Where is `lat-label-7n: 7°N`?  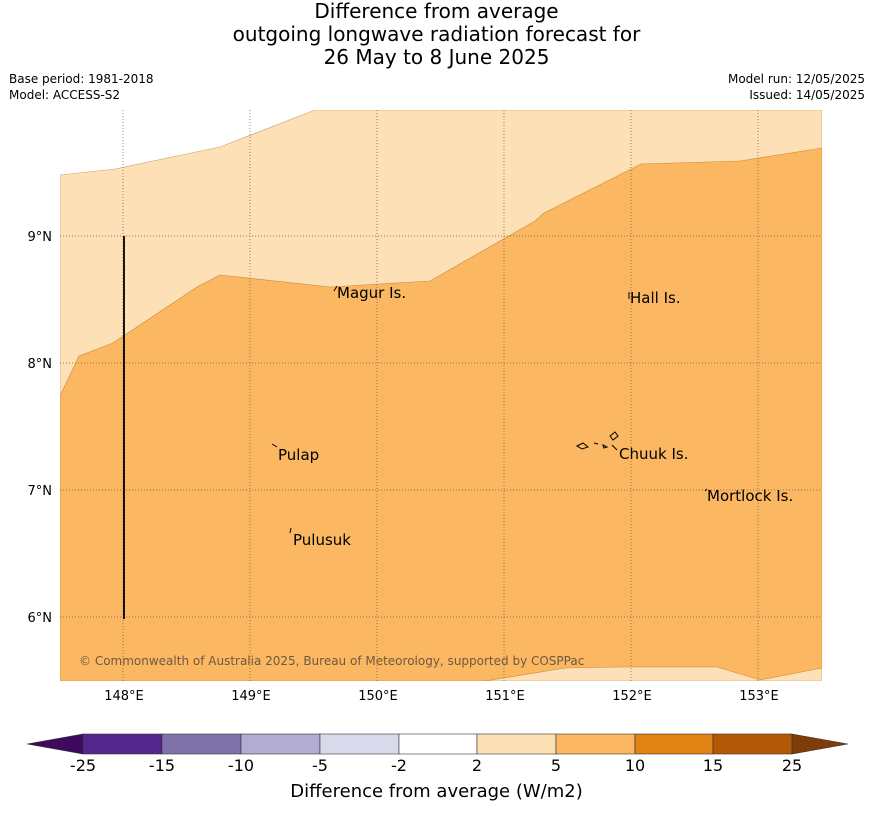
lat-label-7n: 7°N is located at coordinates (40, 491).